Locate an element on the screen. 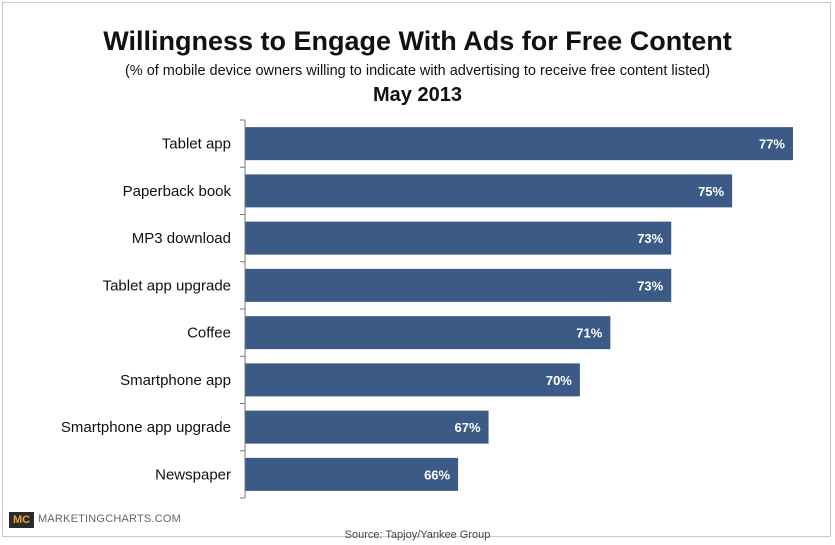 The image size is (835, 545). category-label: Newspaper is located at coordinates (193, 474).